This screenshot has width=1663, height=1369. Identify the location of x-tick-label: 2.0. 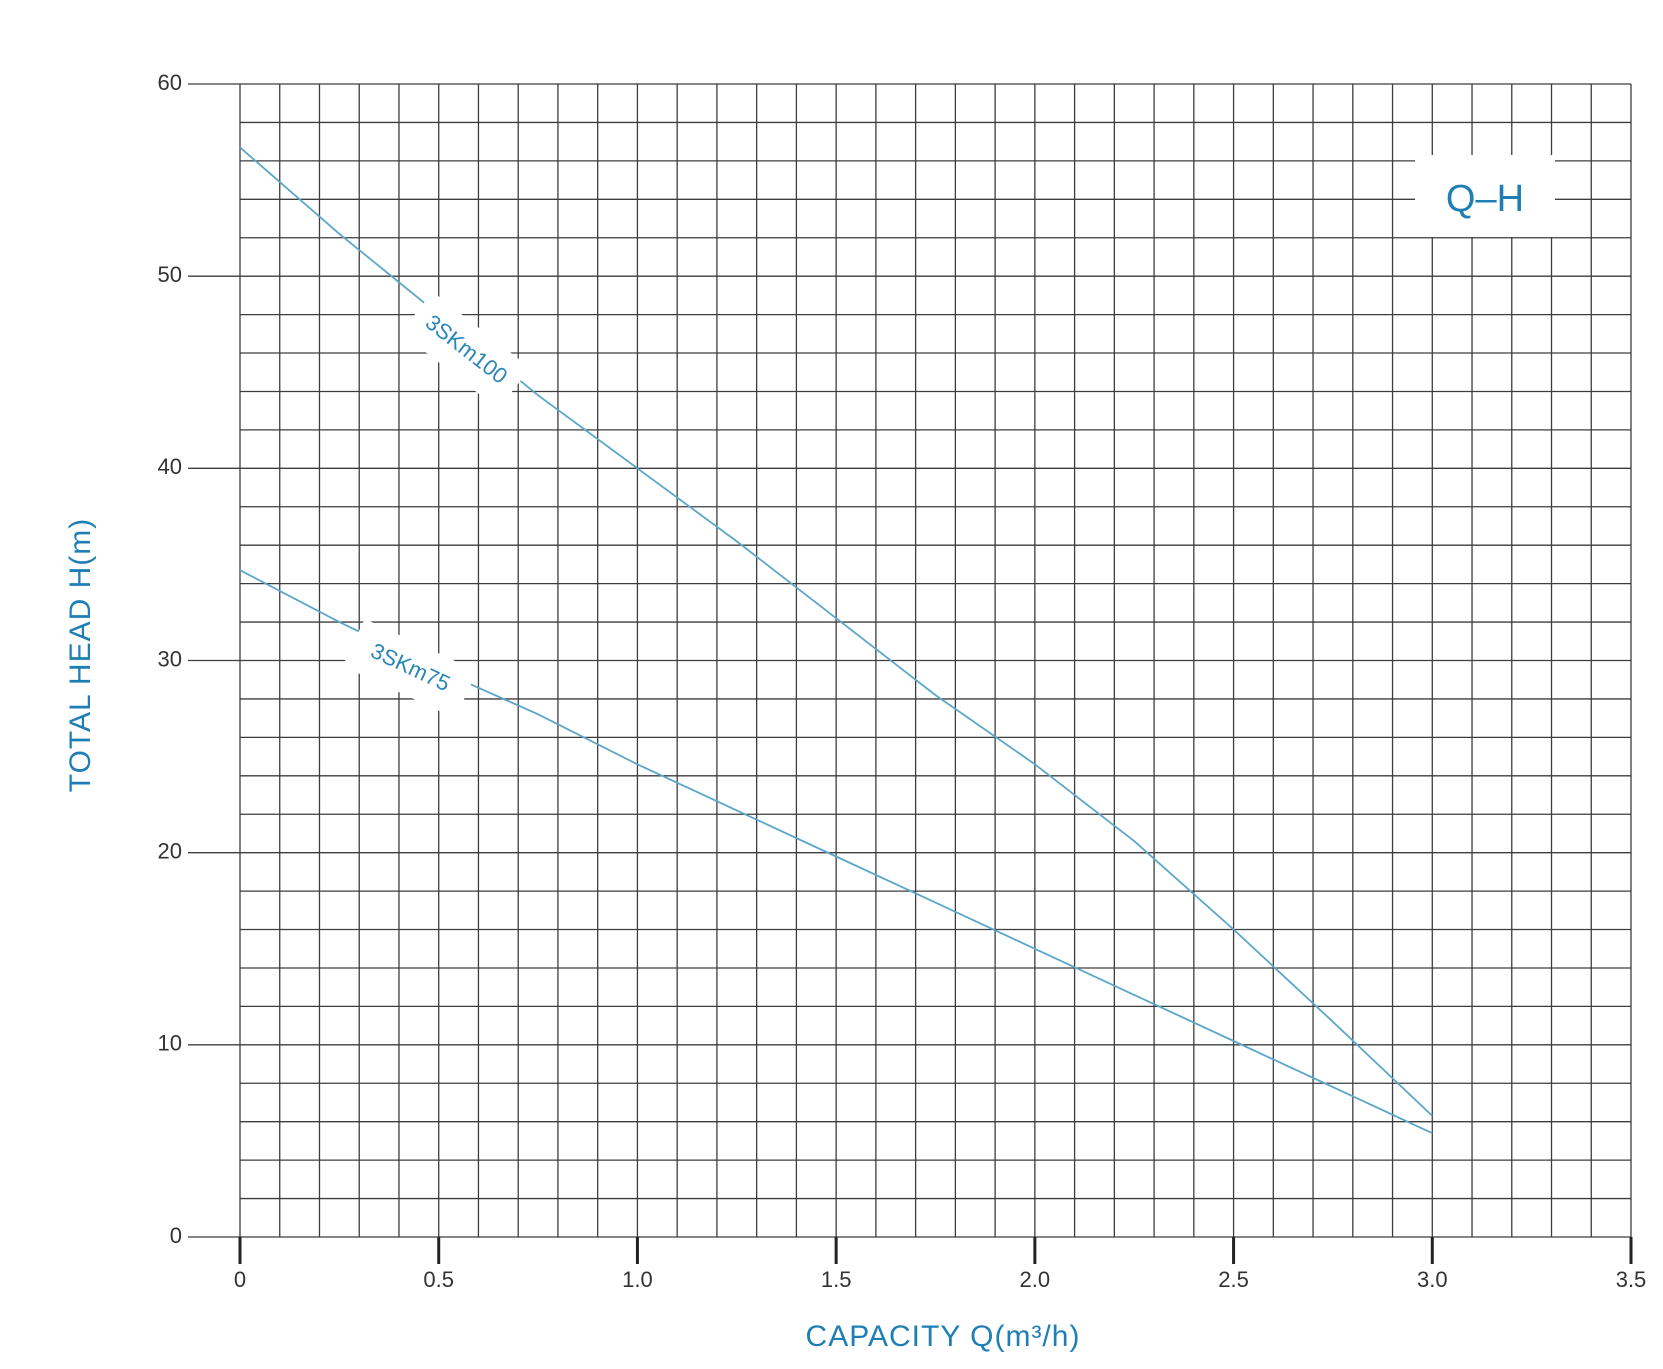
(1035, 1279).